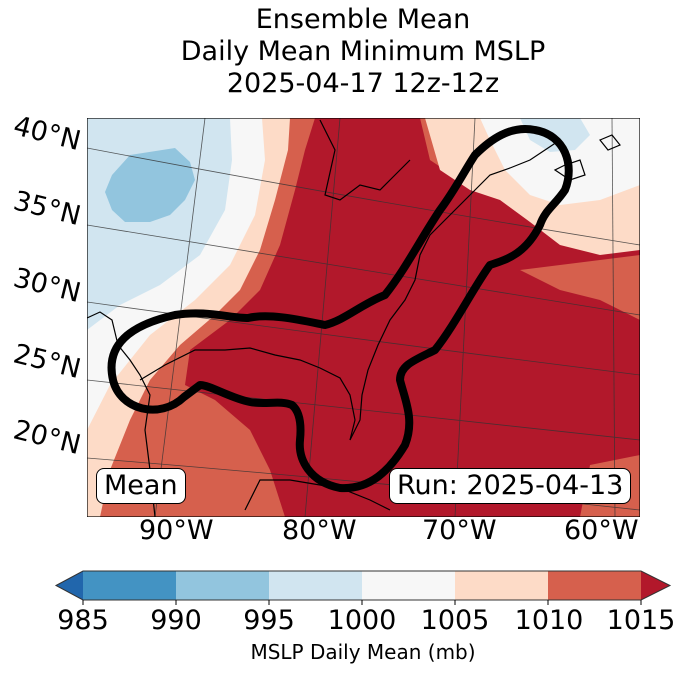  Describe the element at coordinates (641, 620) in the screenshot. I see `colorbar-tick-1015: 1015` at that location.